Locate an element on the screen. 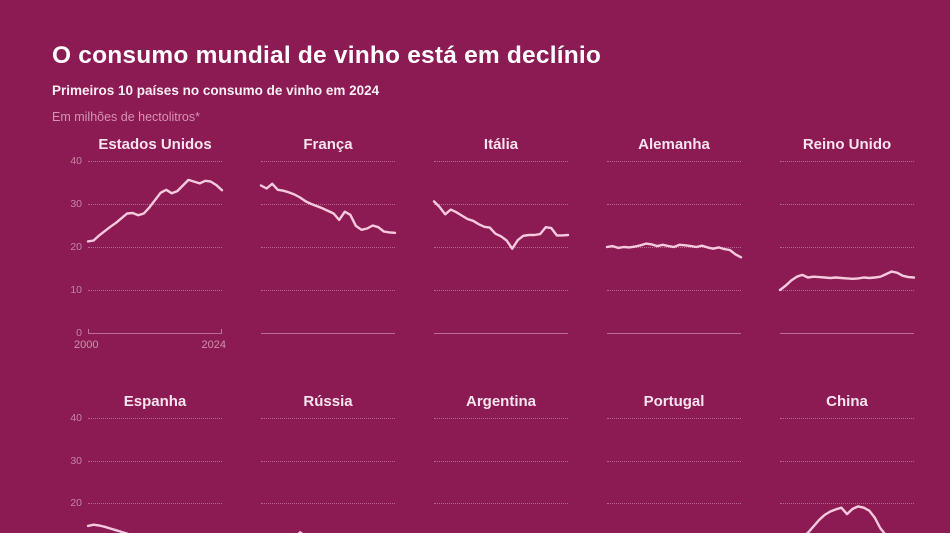 Image resolution: width=950 pixels, height=533 pixels. chart-title: França is located at coordinates (328, 144).